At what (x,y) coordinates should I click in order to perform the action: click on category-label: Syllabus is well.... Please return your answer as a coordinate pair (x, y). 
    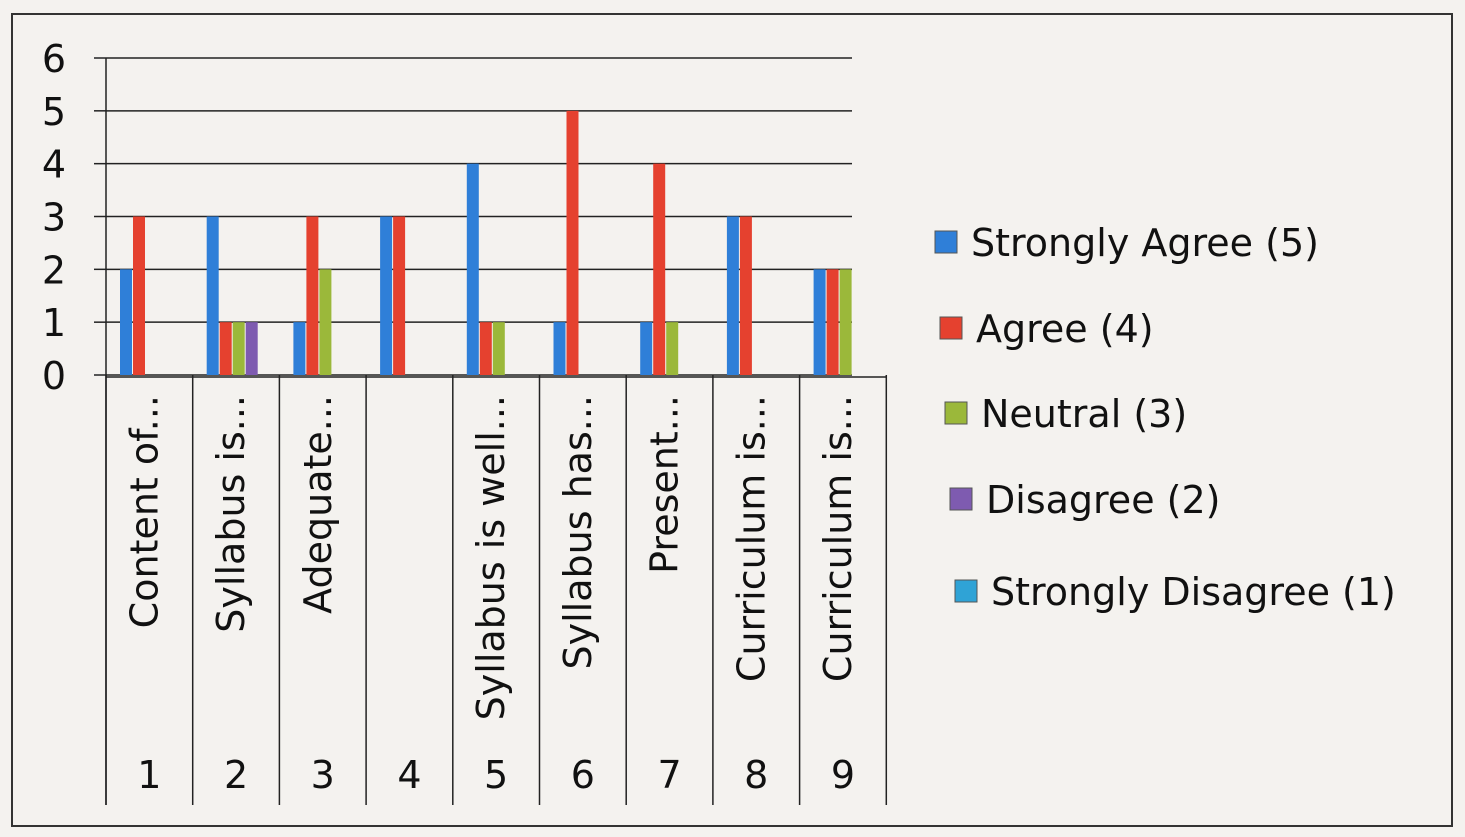
    Looking at the image, I should click on (491, 557).